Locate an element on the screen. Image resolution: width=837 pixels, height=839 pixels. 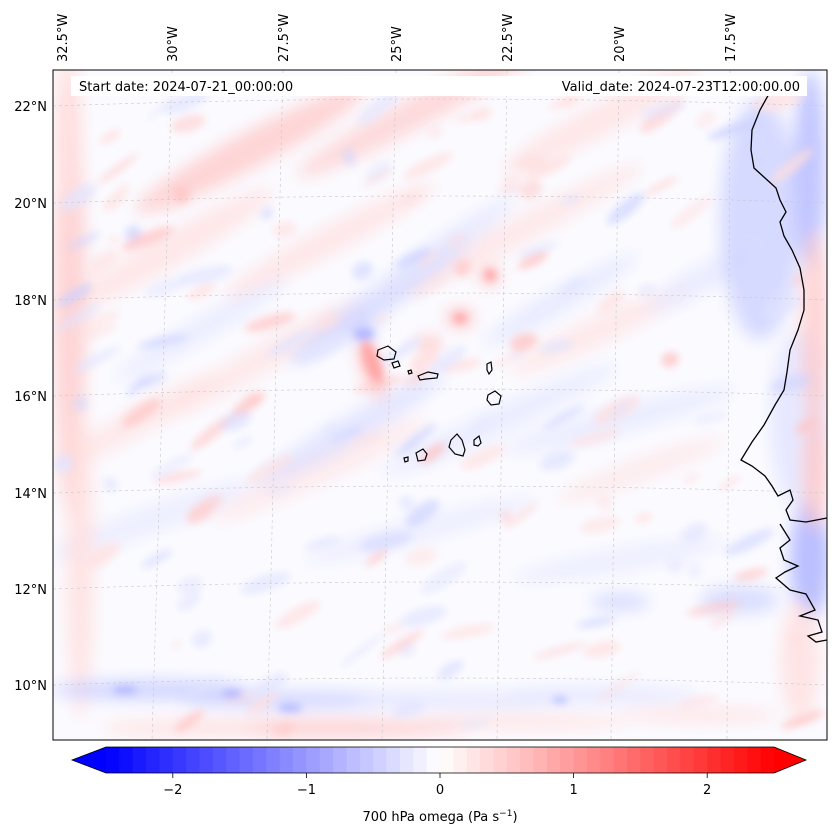
colorbar-tick-label: −2 is located at coordinates (172, 790).